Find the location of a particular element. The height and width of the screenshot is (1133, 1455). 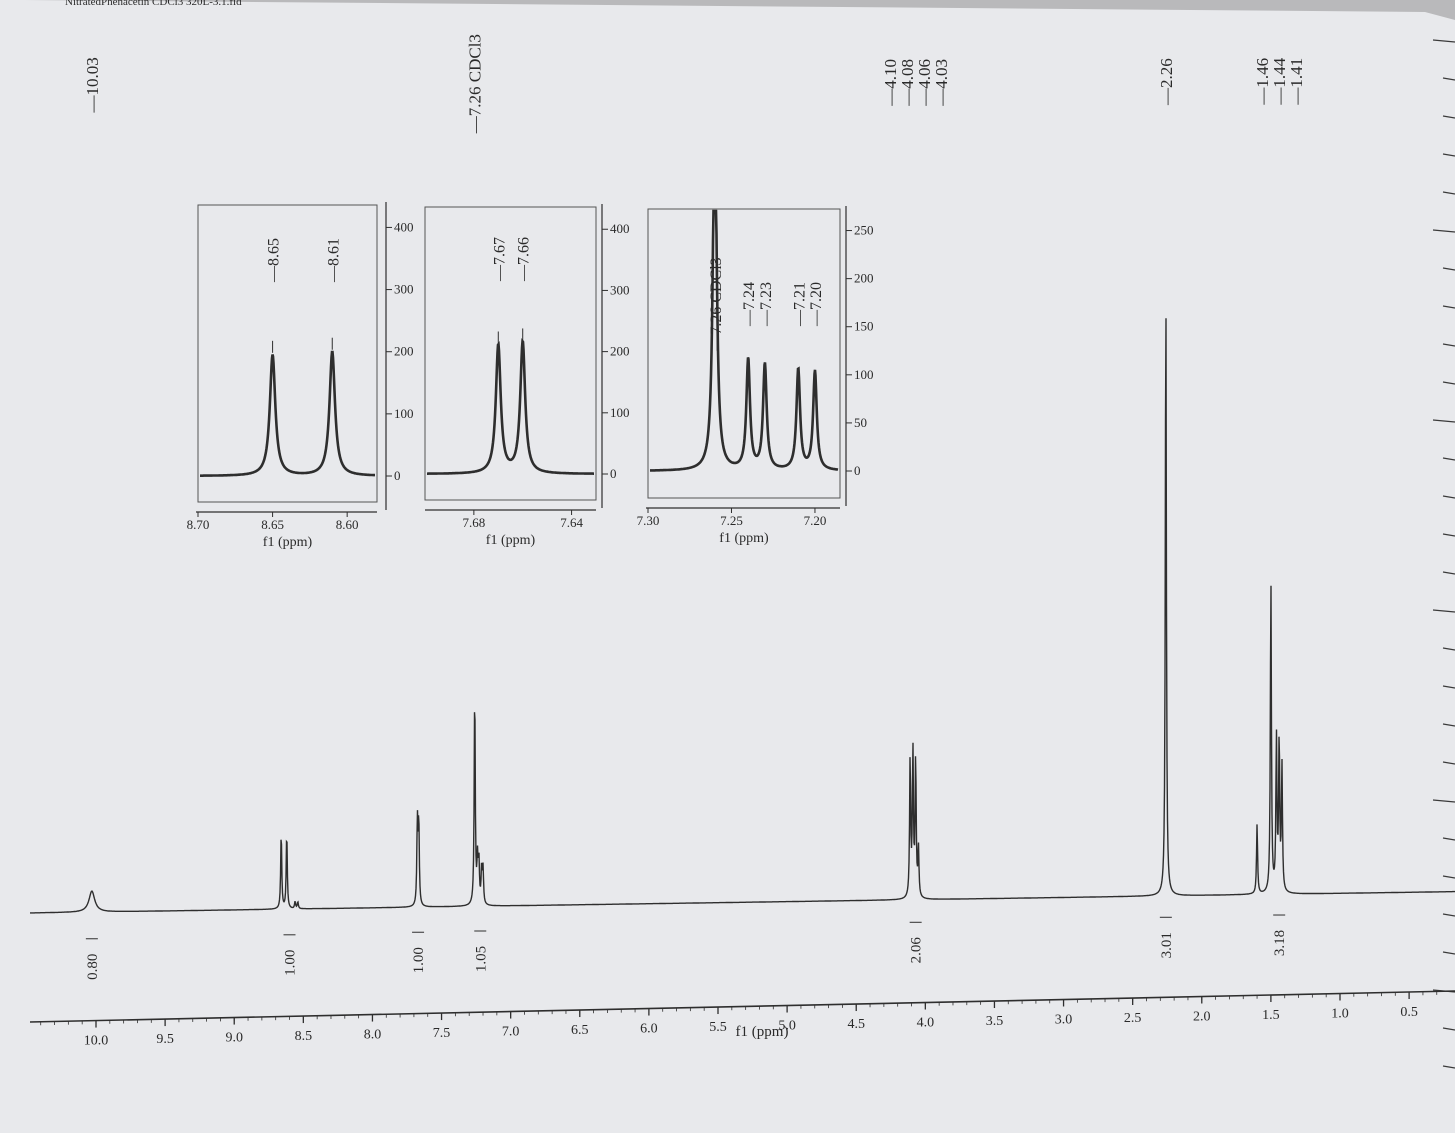

x-tick-label: 10.0 is located at coordinates (96, 1041).